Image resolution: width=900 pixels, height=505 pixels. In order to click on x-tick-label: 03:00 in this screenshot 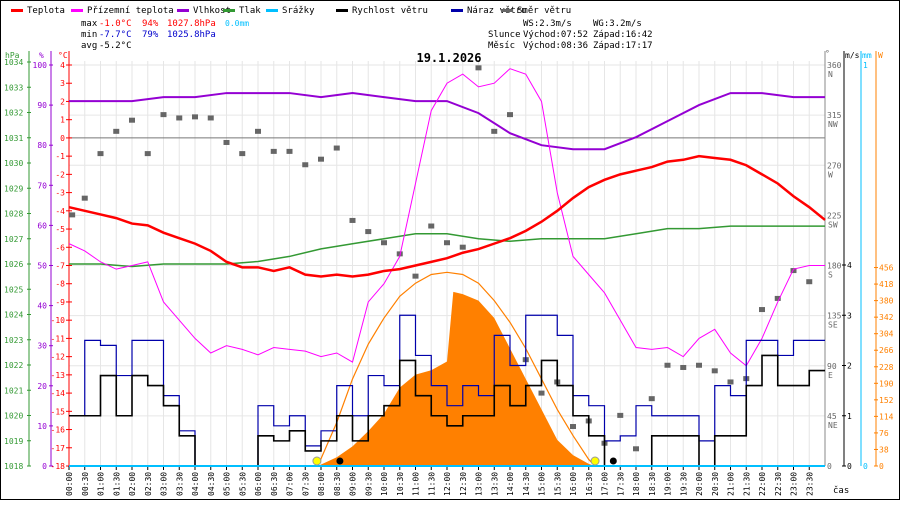, I will do `click(164, 484)`.